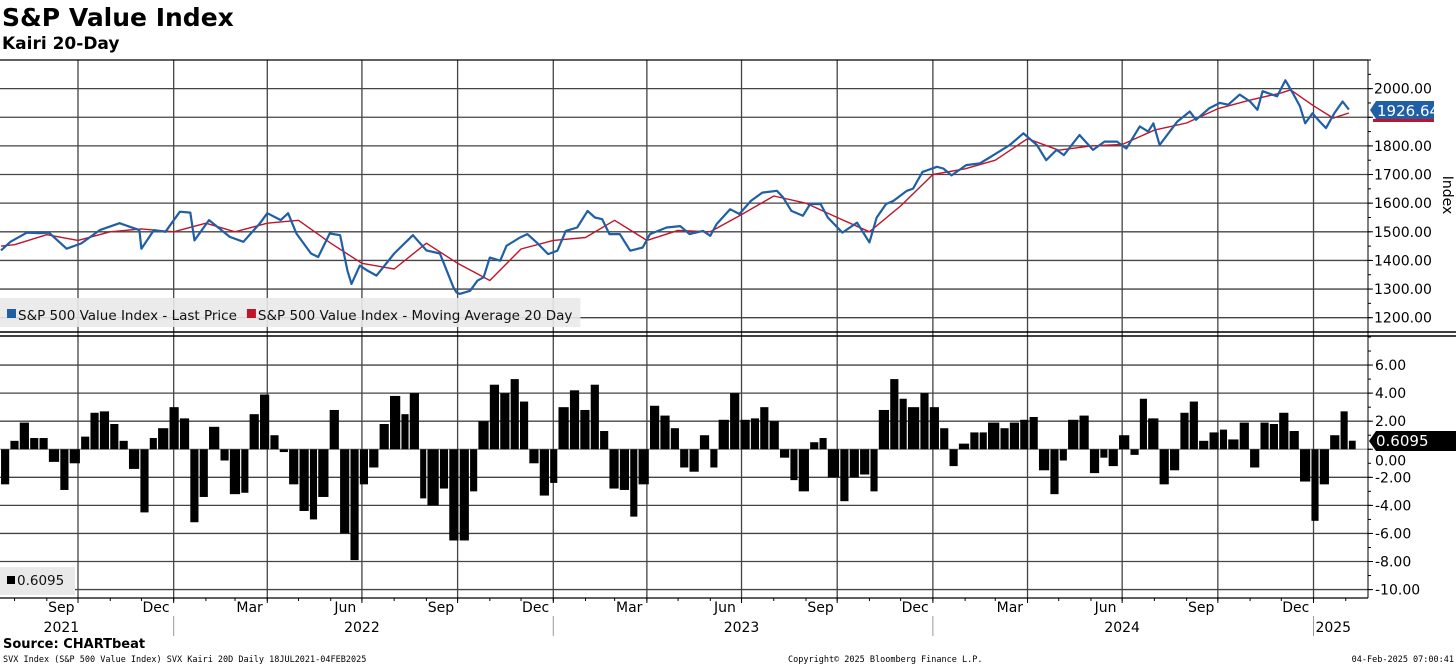 The image size is (1456, 665). I want to click on price-tick-label: 1800.00, so click(1403, 147).